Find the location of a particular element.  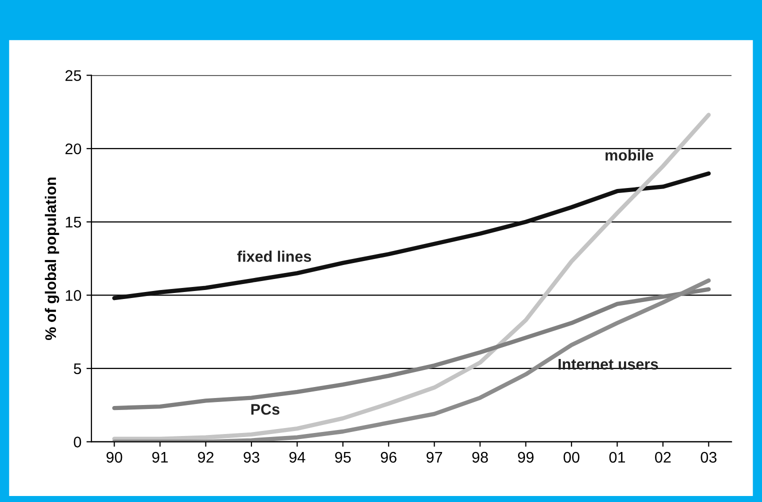

x-tick-label: 94 is located at coordinates (297, 457).